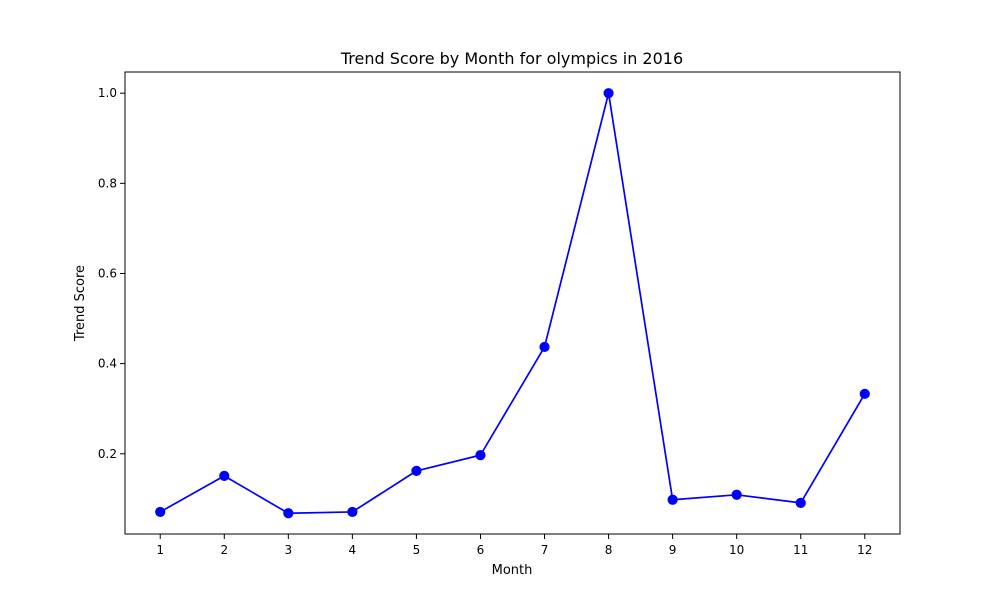  Describe the element at coordinates (353, 550) in the screenshot. I see `x-tick-label: 4` at that location.